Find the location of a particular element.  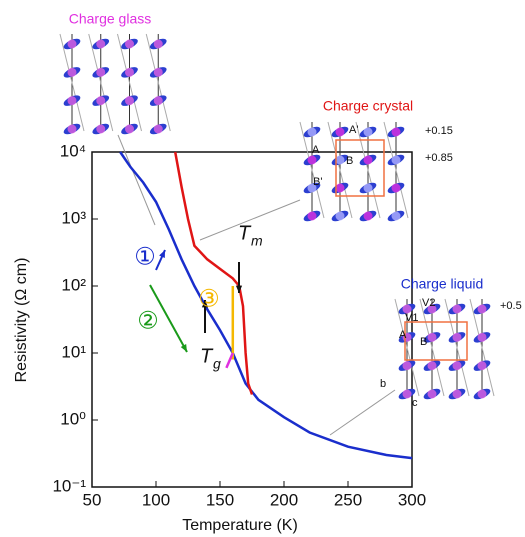

inset-title: Charge glass is located at coordinates (110, 19).